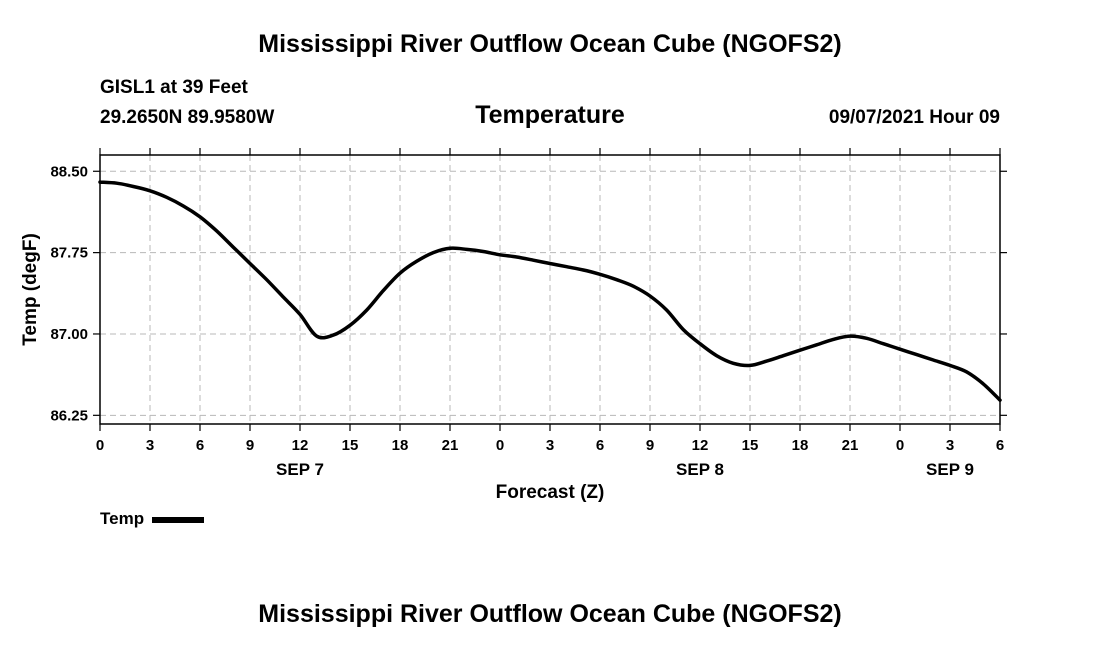 Image resolution: width=1100 pixels, height=650 pixels. What do you see at coordinates (187, 117) in the screenshot?
I see `coordinates-label: 29.2650N 89.9580W` at bounding box center [187, 117].